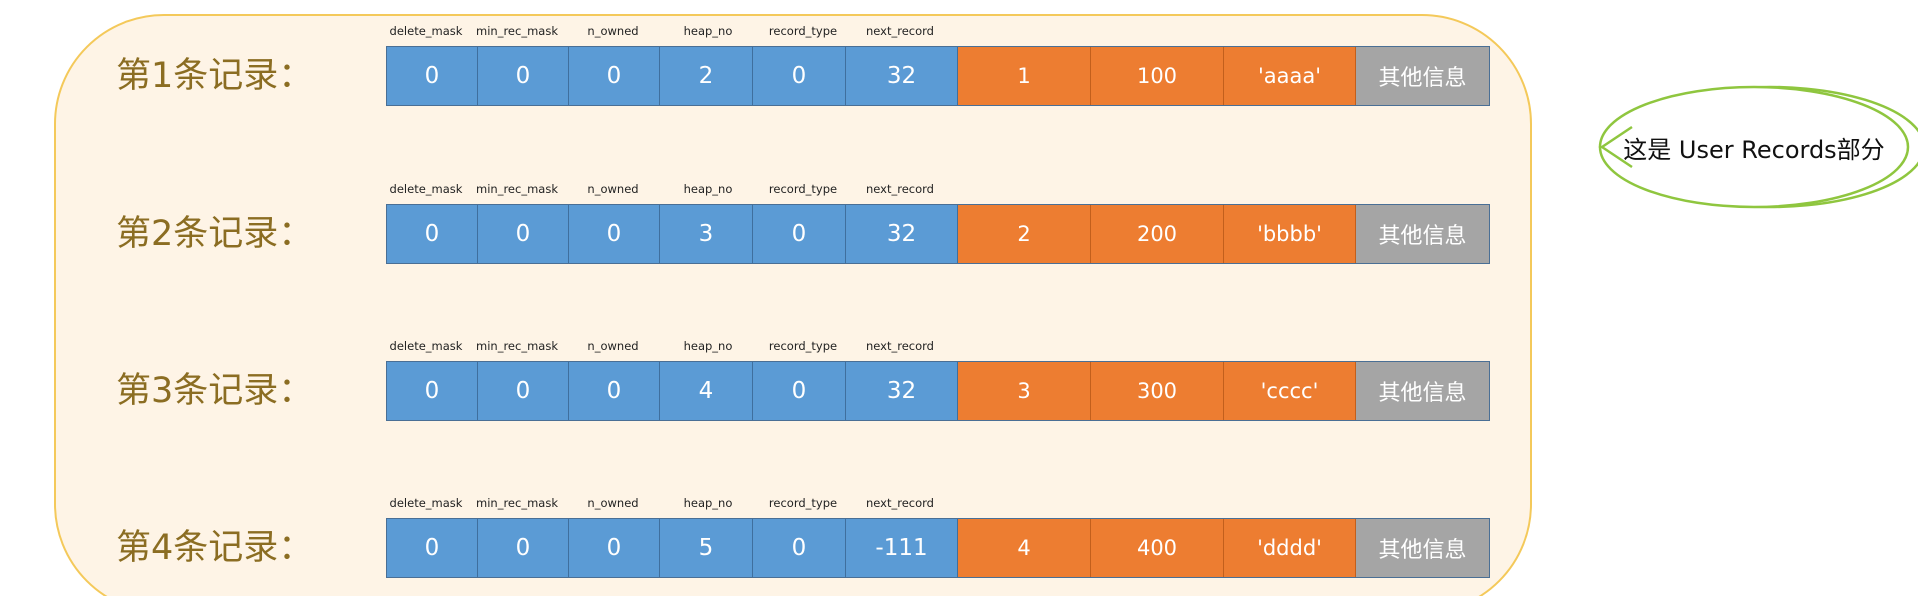 The height and width of the screenshot is (596, 1918). I want to click on record-label: 第3条记录：, so click(215, 391).